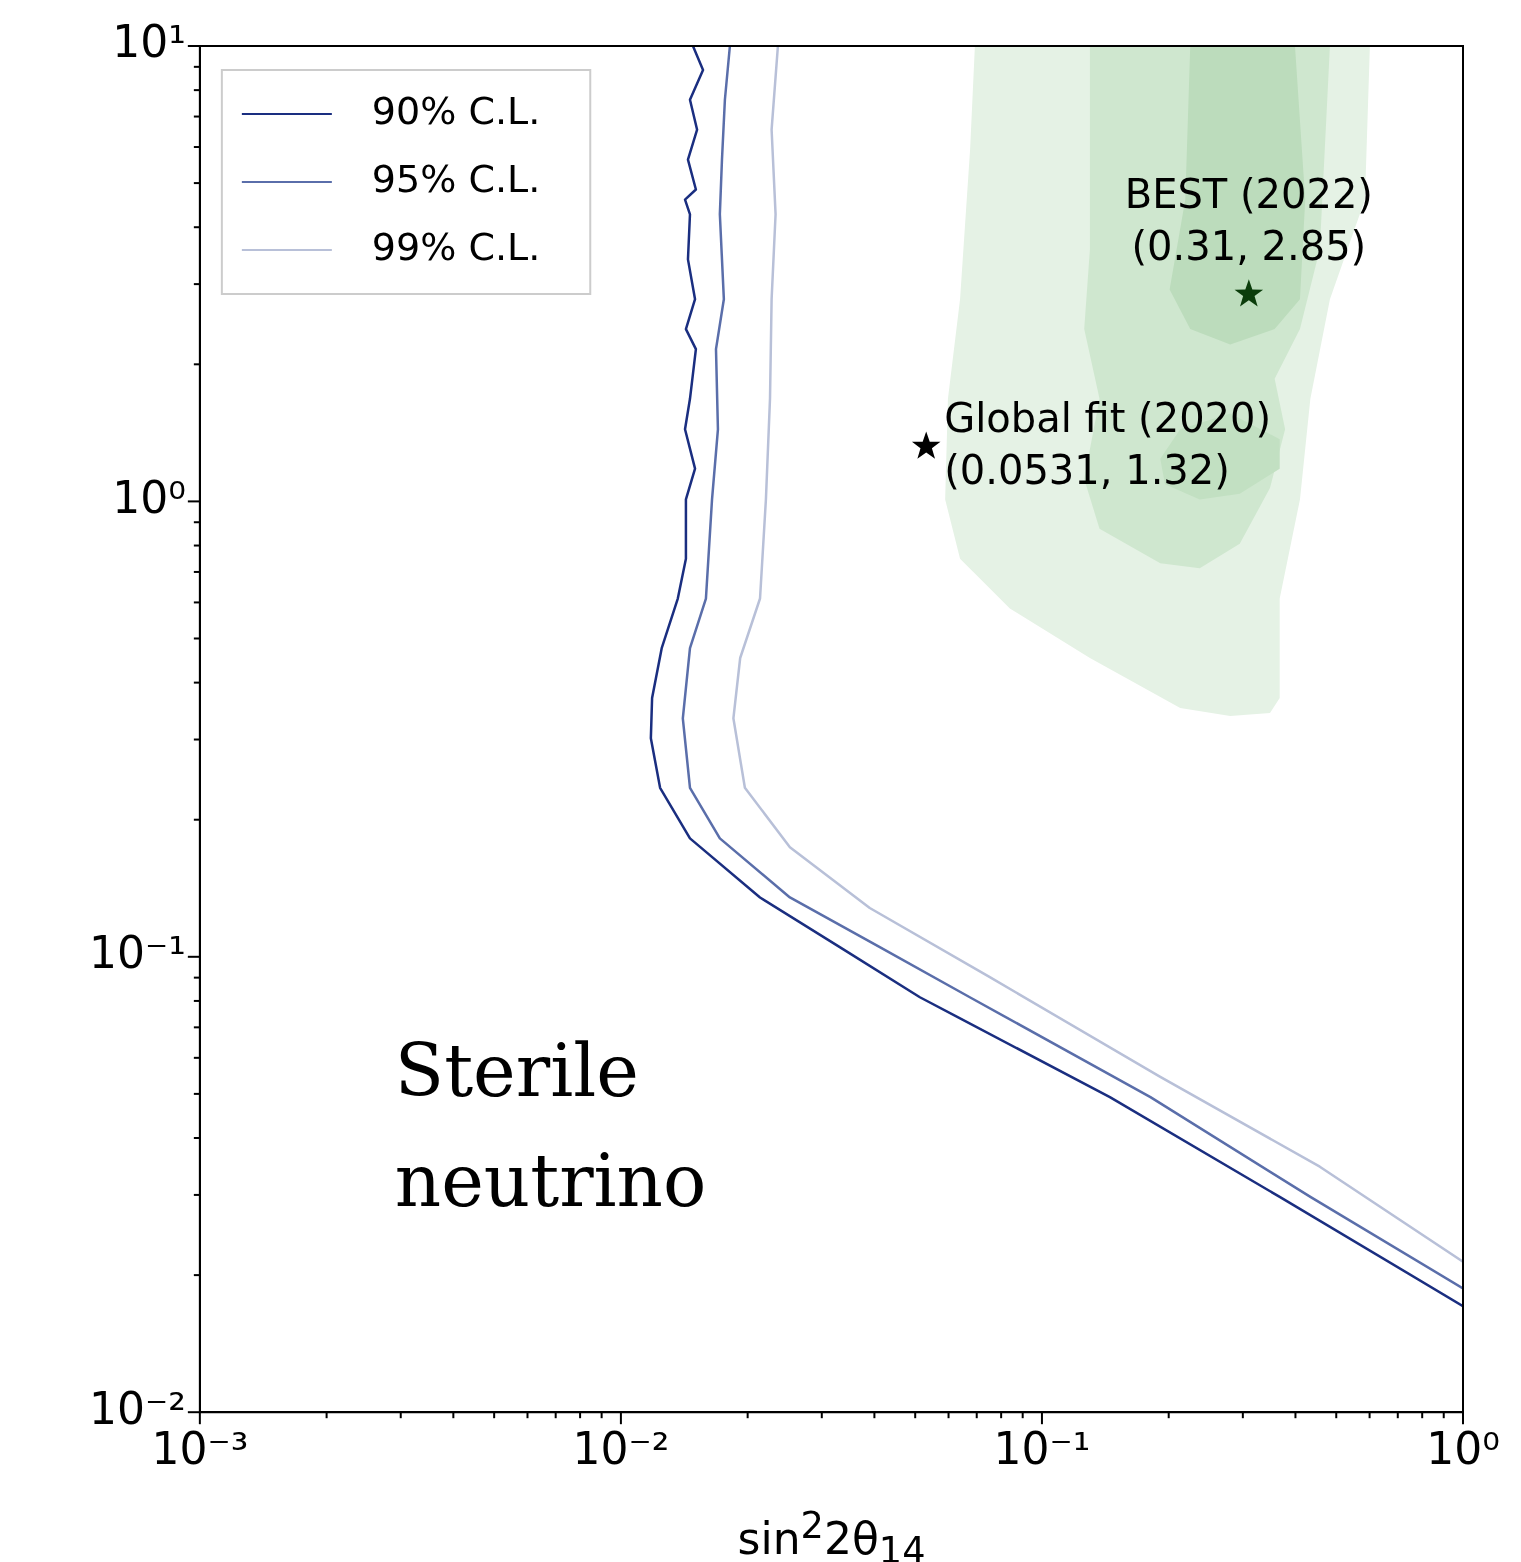  I want to click on y-tick-label: 10⁻¹, so click(137, 953).